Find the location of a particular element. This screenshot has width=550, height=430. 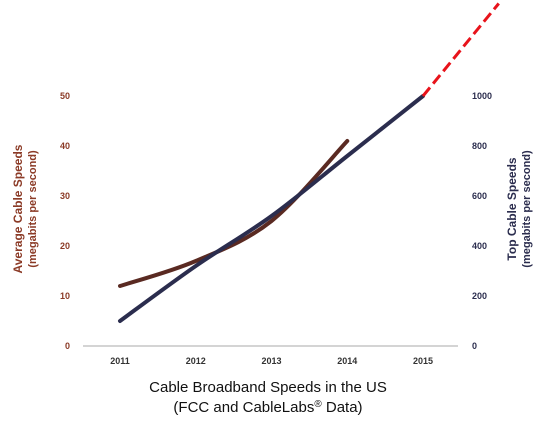

right-tick-label: 1000 is located at coordinates (482, 96).